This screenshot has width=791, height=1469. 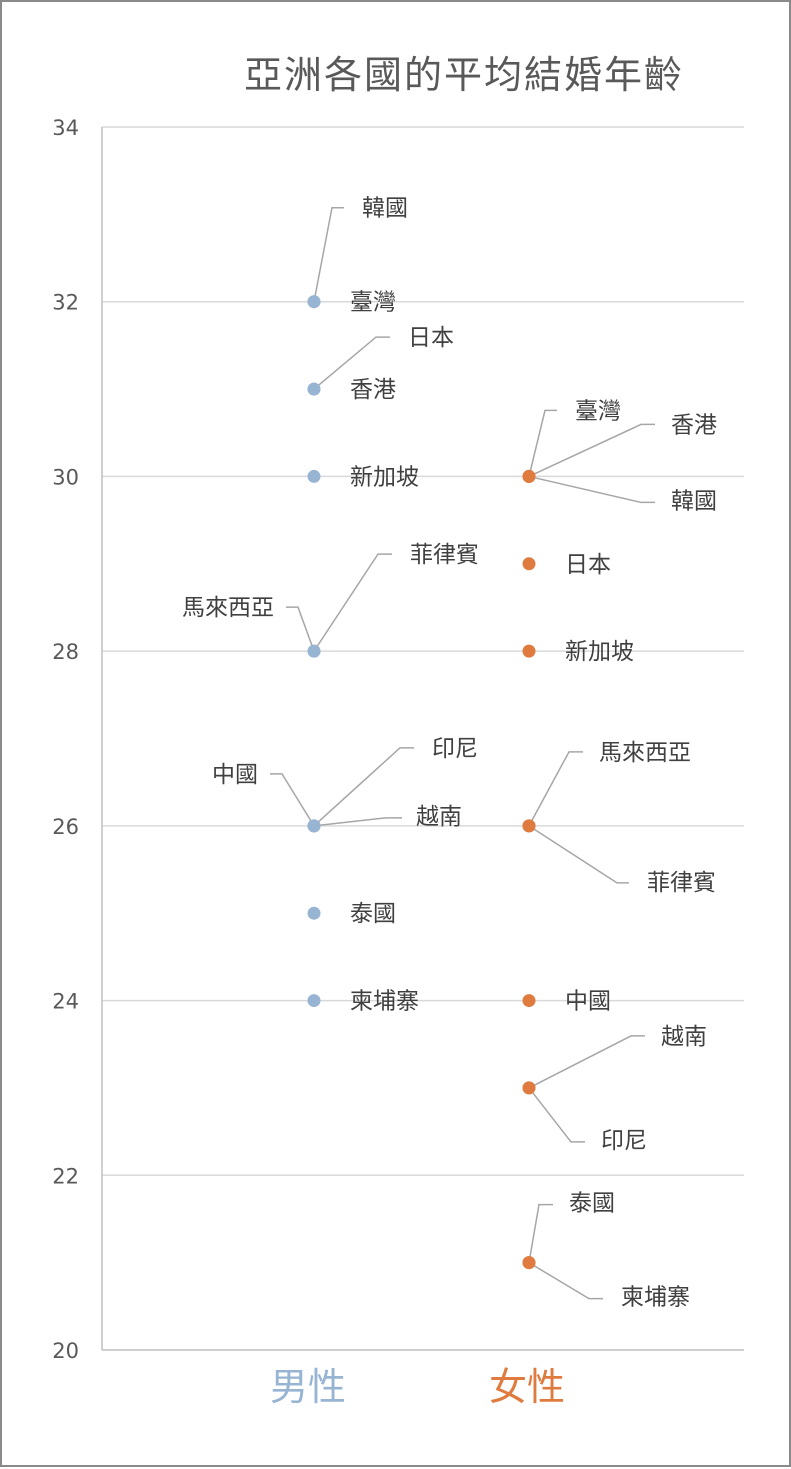 I want to click on point-label-male-8: 中國, so click(x=235, y=775).